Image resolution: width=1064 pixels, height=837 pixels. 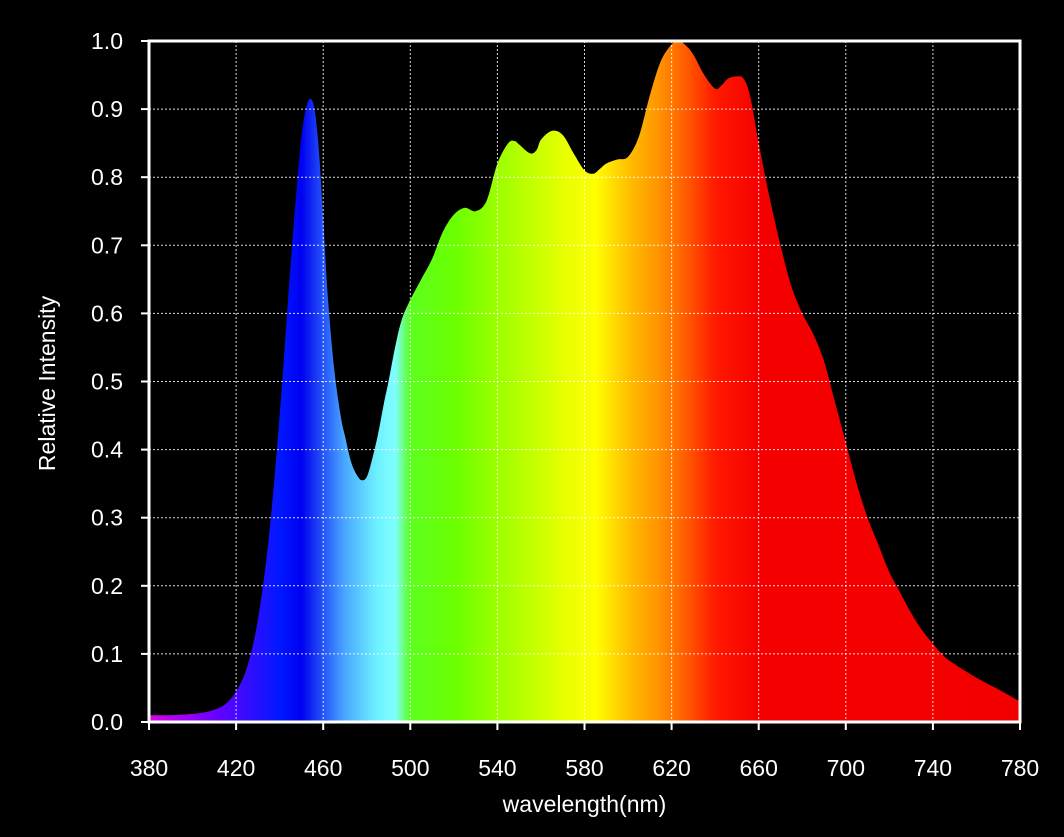 I want to click on x-tick-label: 620, so click(x=671, y=768).